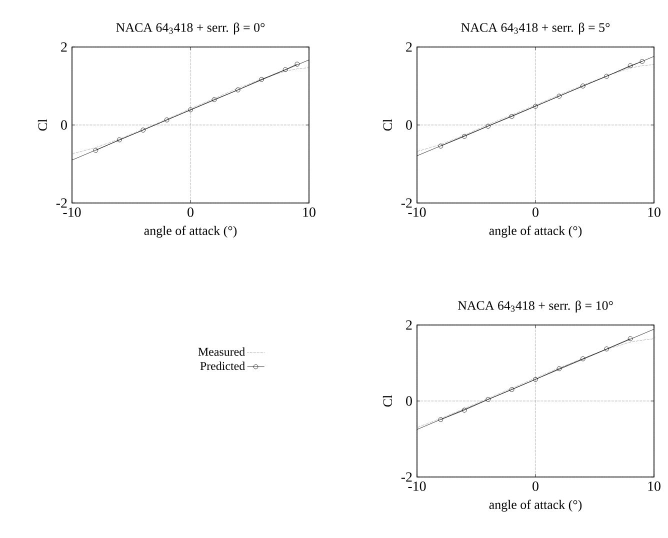 Image resolution: width=668 pixels, height=538 pixels. I want to click on chart-title: NACA 64$_{3}$418 + serr. β = 0°, so click(190, 28).